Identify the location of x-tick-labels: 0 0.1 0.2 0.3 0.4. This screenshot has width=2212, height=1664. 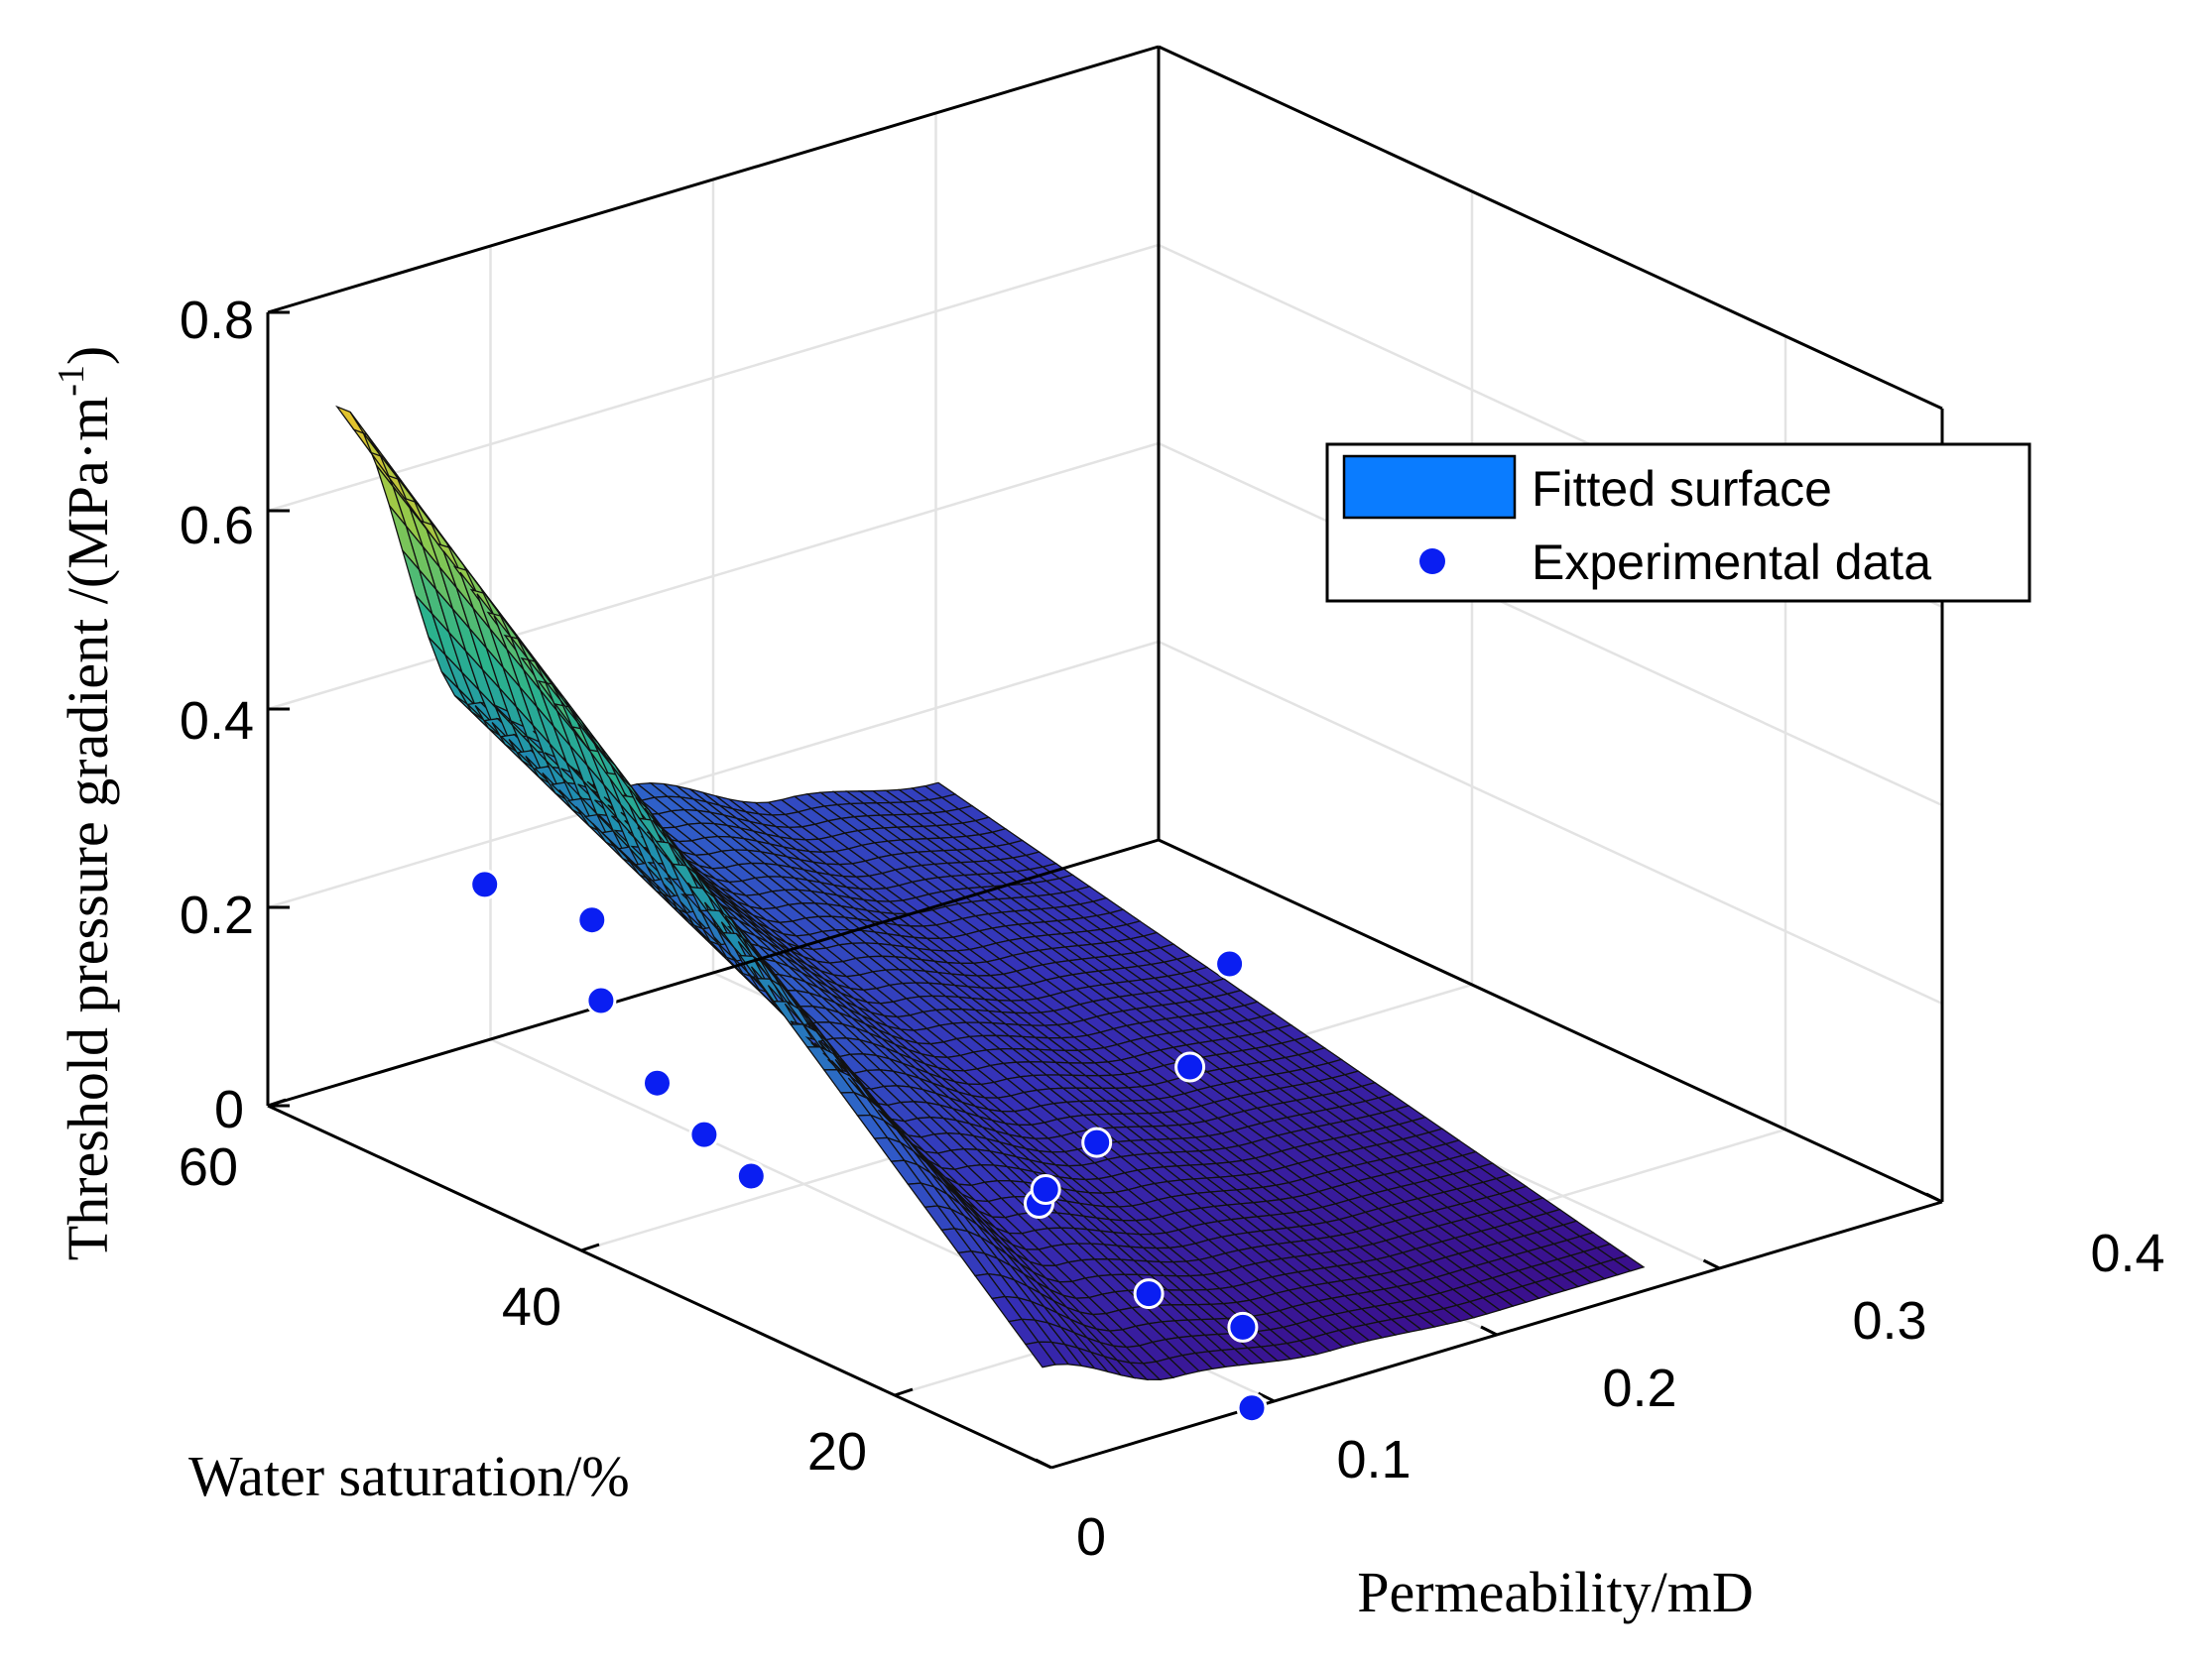
(1620, 1395).